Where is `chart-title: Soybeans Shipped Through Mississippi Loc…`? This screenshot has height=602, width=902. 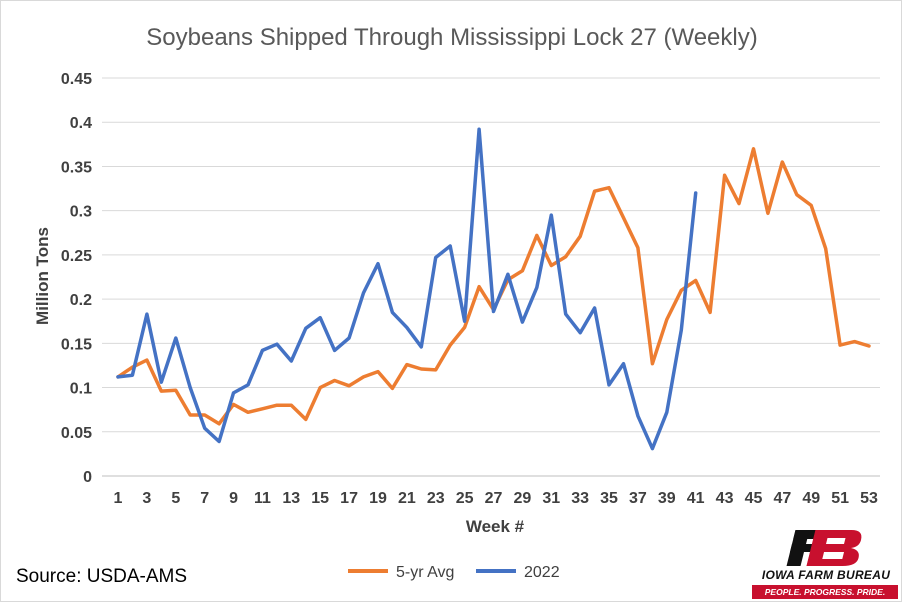 chart-title: Soybeans Shipped Through Mississippi Loc… is located at coordinates (451, 37).